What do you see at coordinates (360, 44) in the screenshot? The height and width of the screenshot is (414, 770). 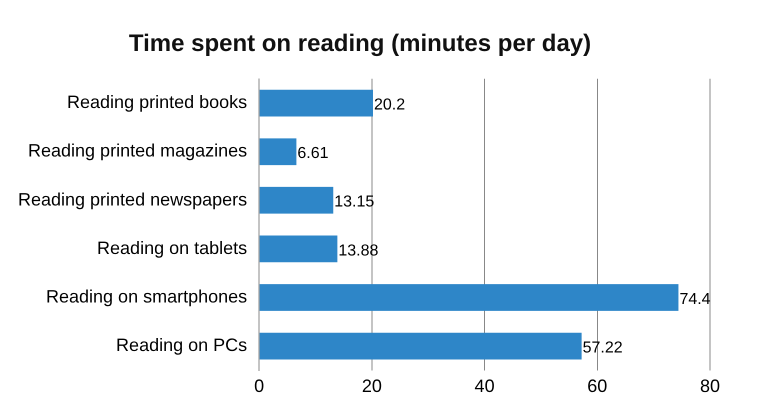 I see `chart-title: Time spent on reading (minutes per day)` at bounding box center [360, 44].